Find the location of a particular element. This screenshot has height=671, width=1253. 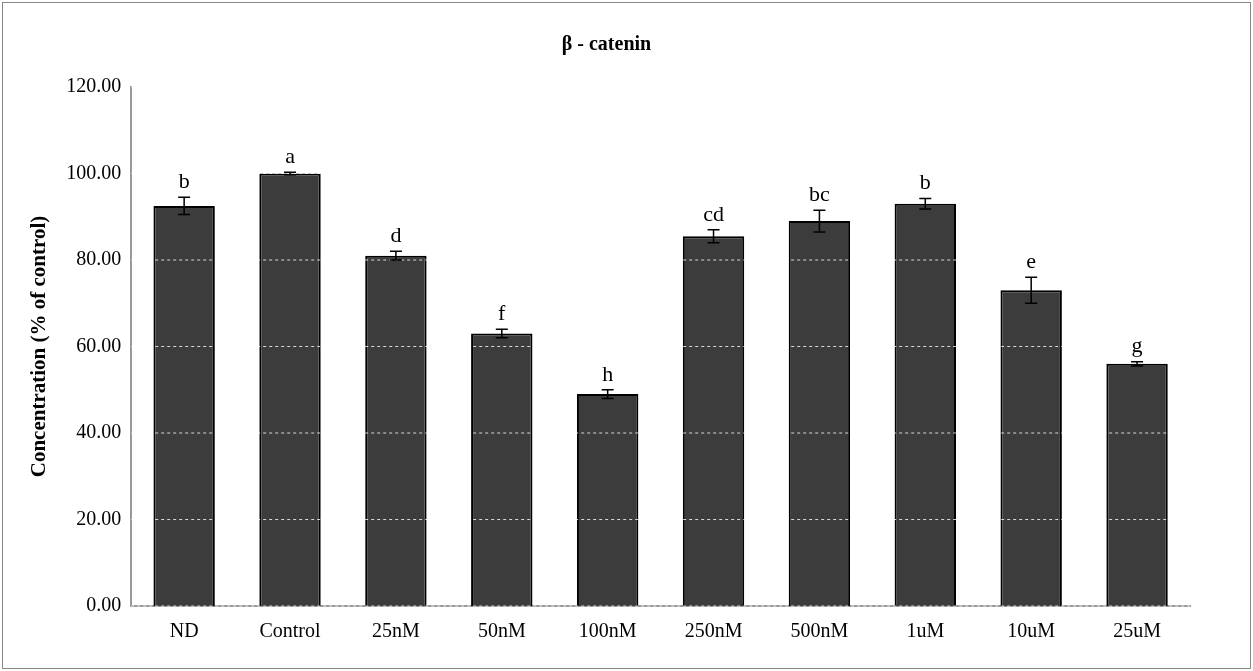

annotation: bc is located at coordinates (820, 194).